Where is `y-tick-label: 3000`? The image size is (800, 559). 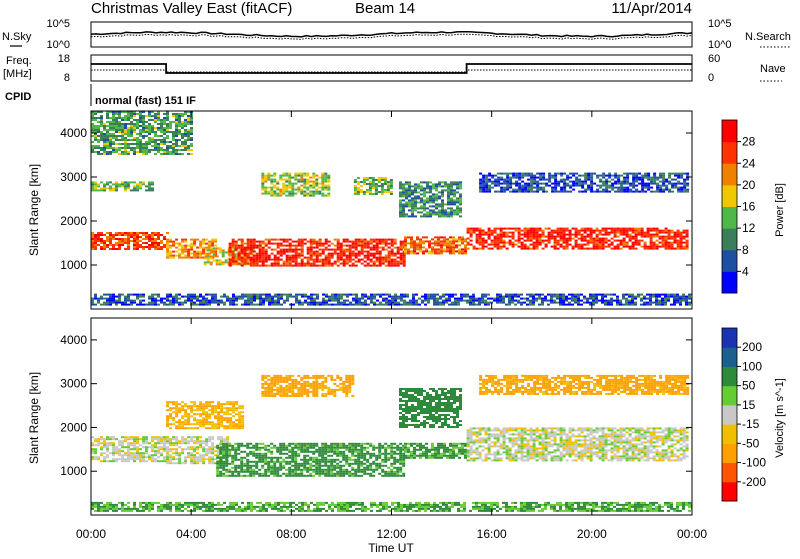
y-tick-label: 3000 is located at coordinates (73, 177).